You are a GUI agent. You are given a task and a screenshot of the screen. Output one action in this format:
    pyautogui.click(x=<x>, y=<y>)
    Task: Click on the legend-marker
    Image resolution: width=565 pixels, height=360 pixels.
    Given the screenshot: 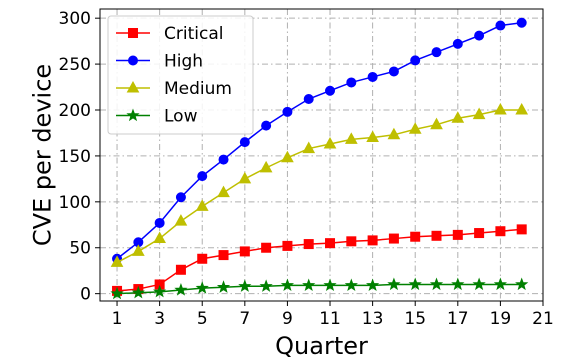 What is the action you would take?
    pyautogui.click(x=133, y=33)
    